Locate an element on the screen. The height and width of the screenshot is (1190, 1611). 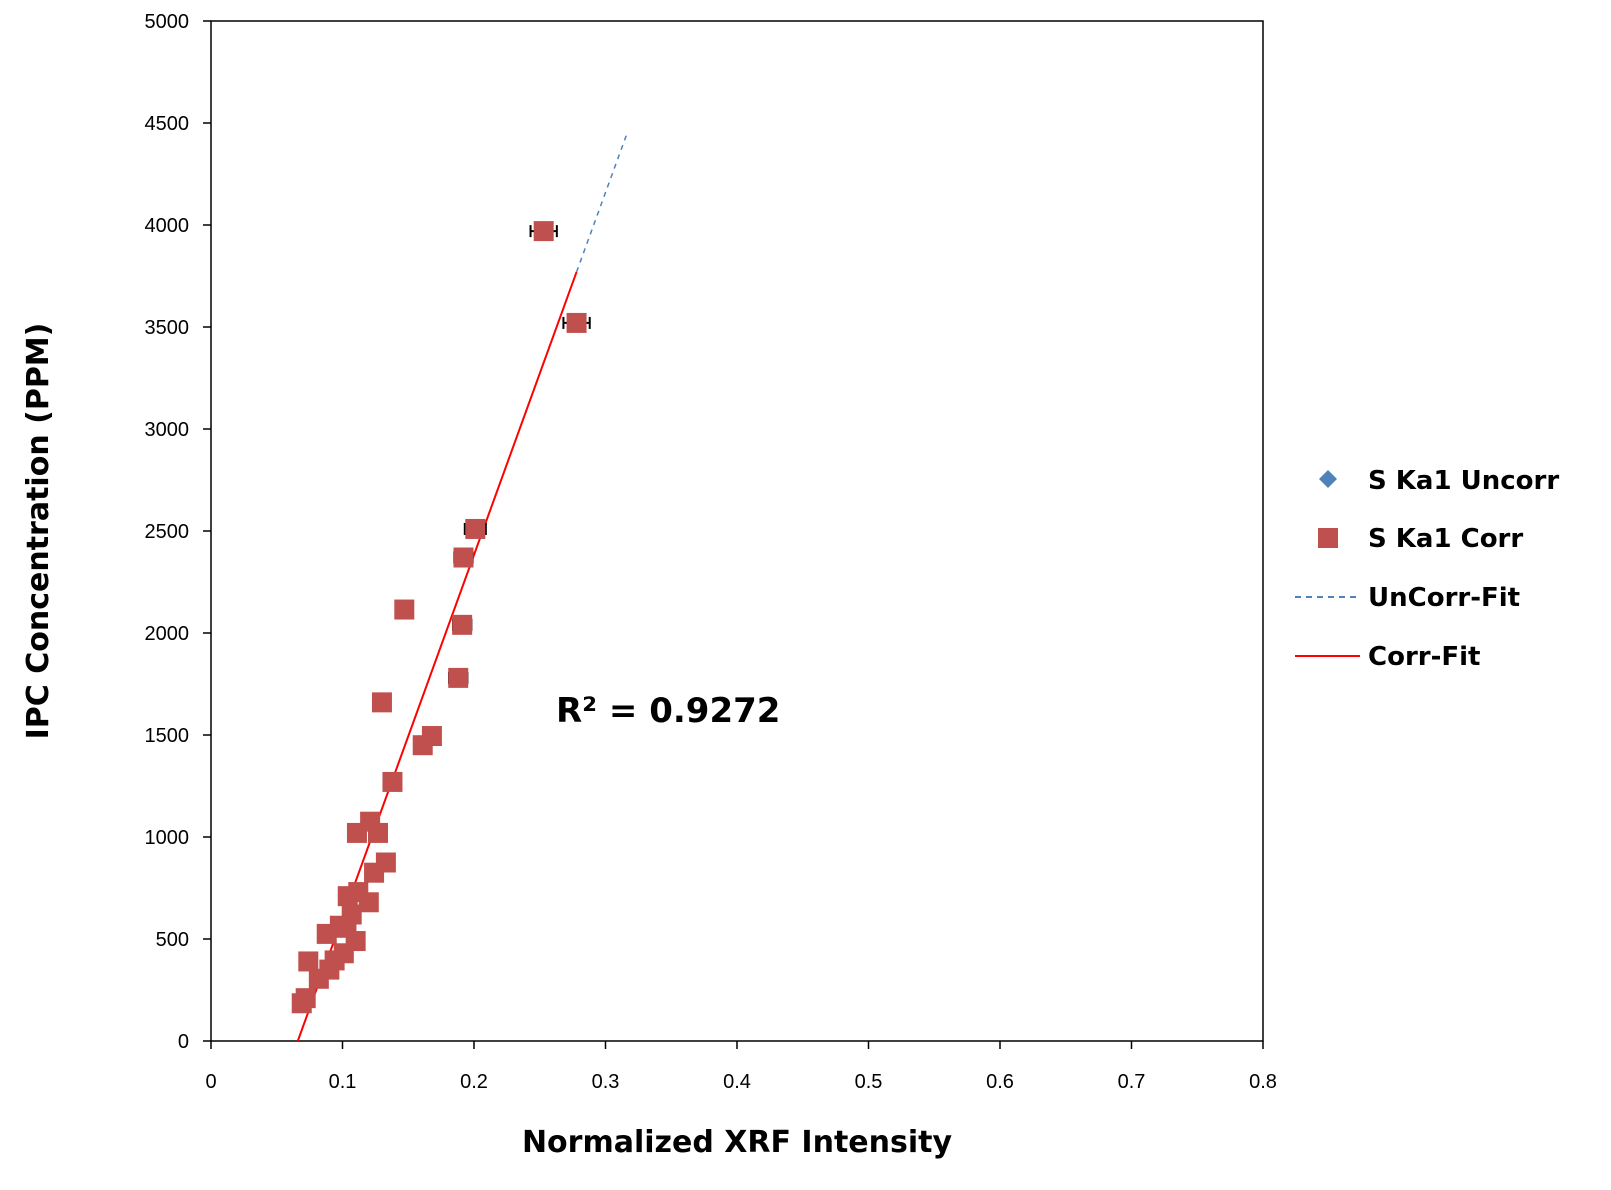
y-axis: 0 500 1000 1500 2000 2500 3000 3500 4000 4500 5000 is located at coordinates (178, 532).